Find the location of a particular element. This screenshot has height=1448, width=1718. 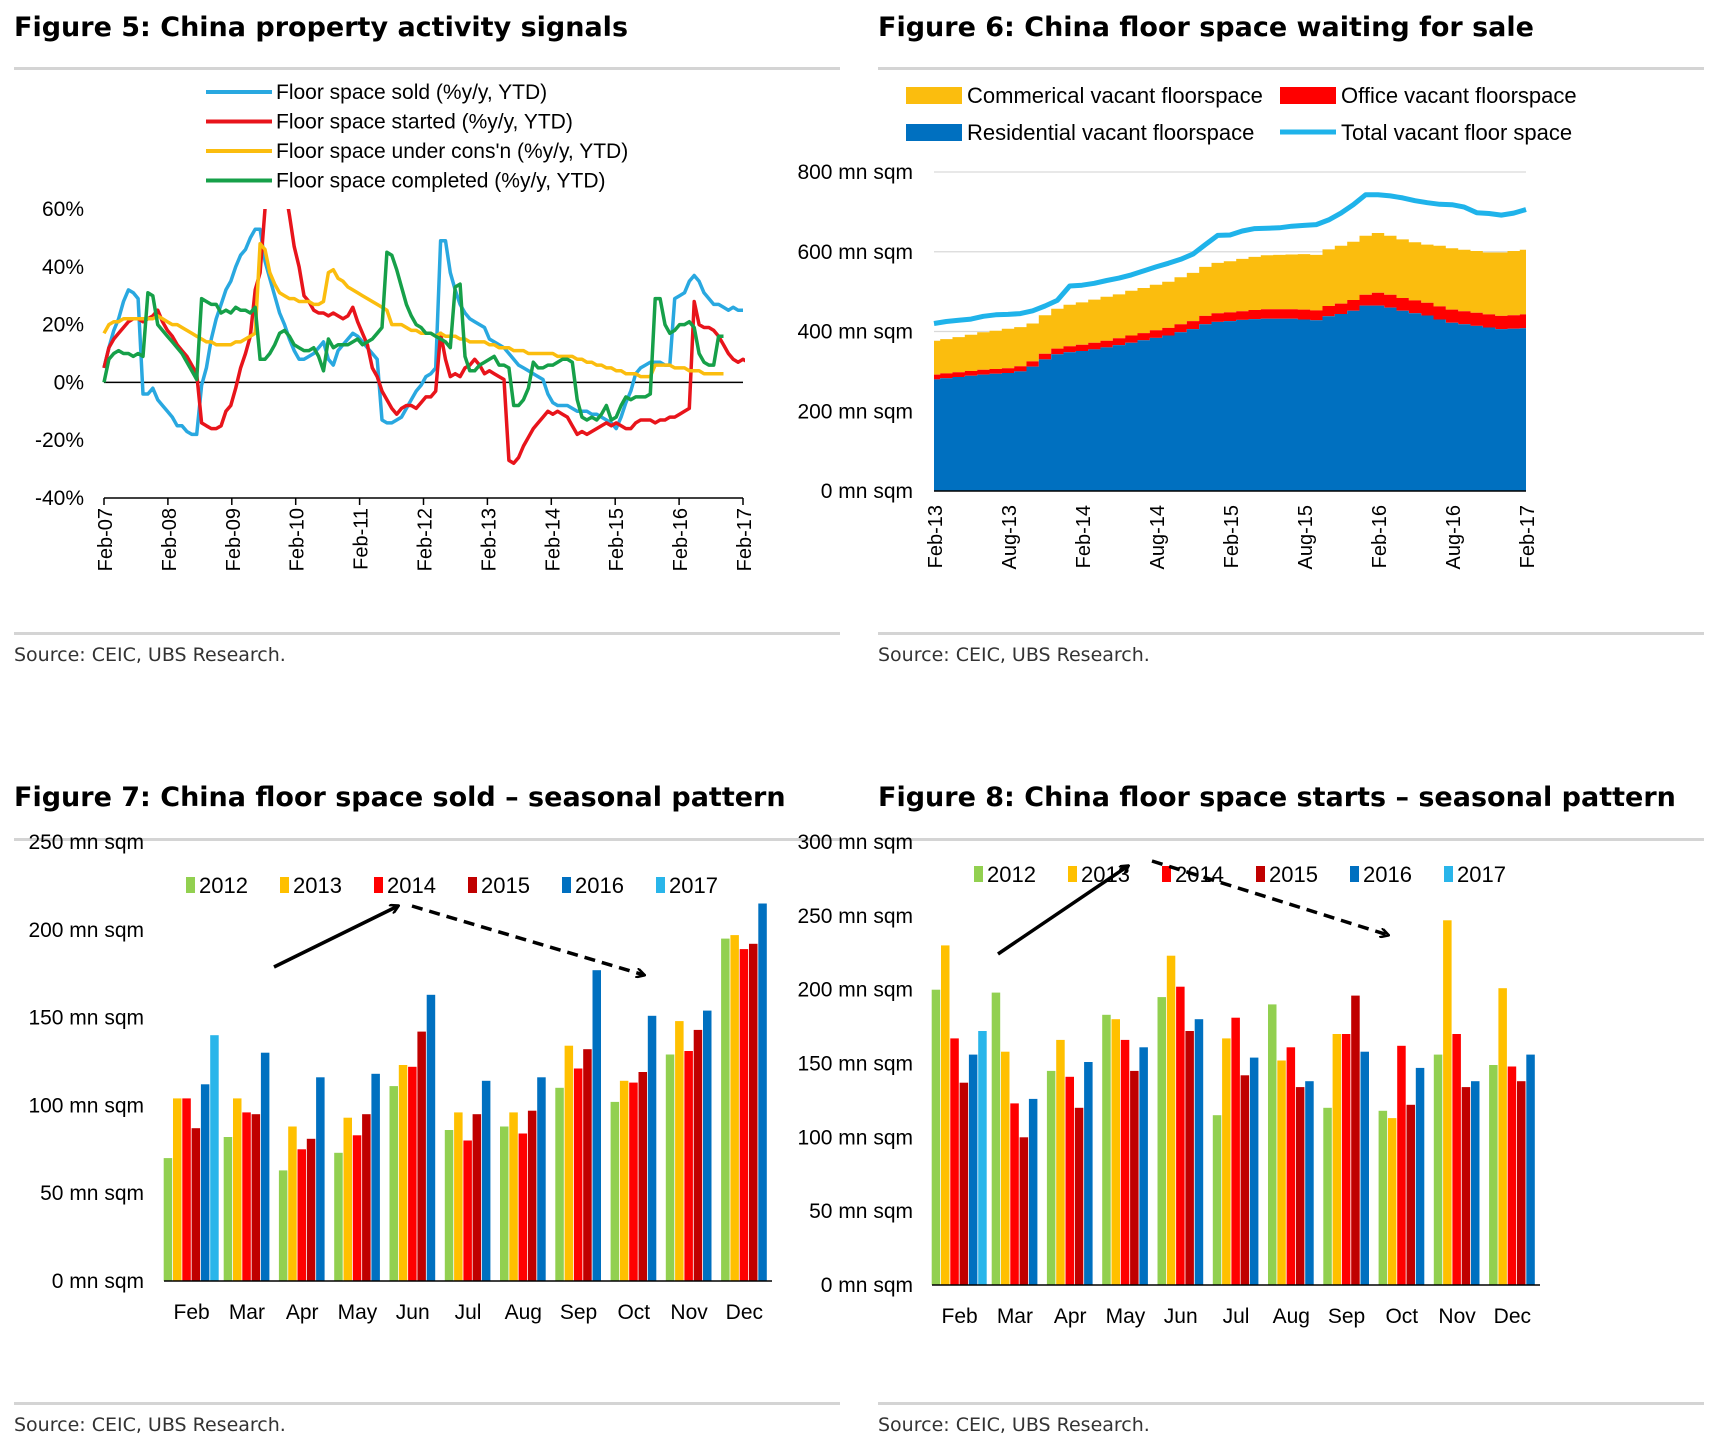

trend-arrow-dashed is located at coordinates (1269, 897).